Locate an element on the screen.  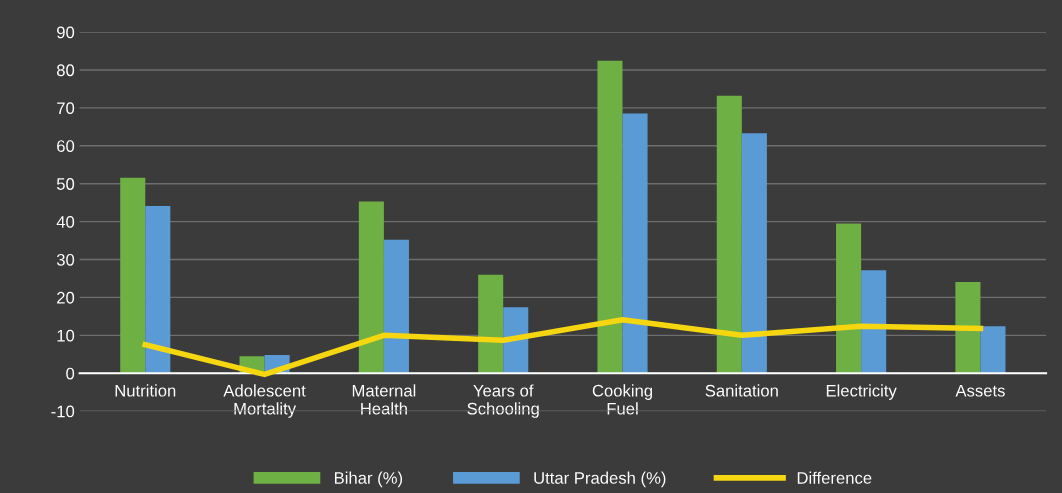
x-tick-label: Cooking Fuel is located at coordinates (622, 399).